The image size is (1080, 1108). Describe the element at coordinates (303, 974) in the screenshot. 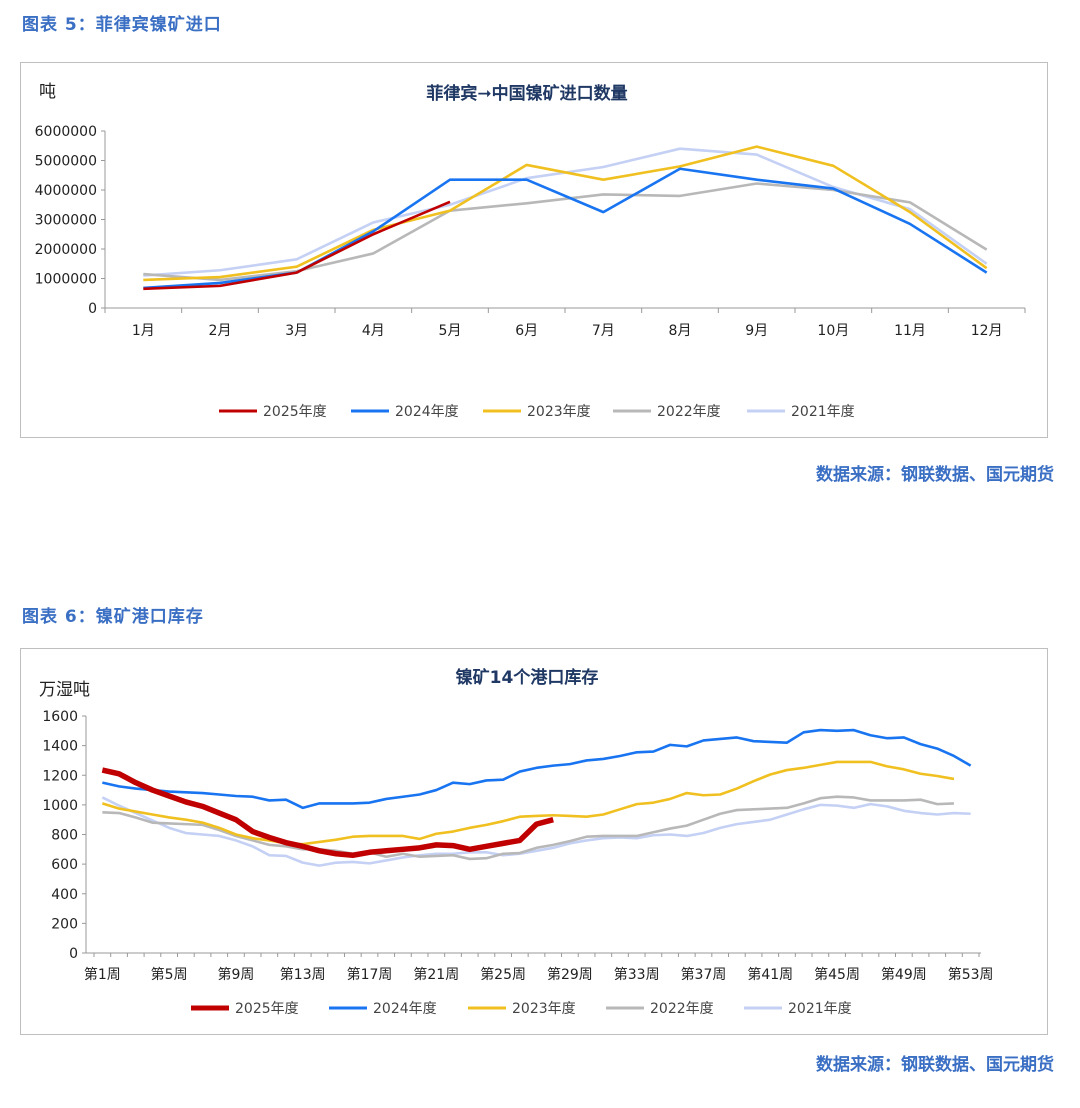

I see `x-tick-label: 第13周` at that location.